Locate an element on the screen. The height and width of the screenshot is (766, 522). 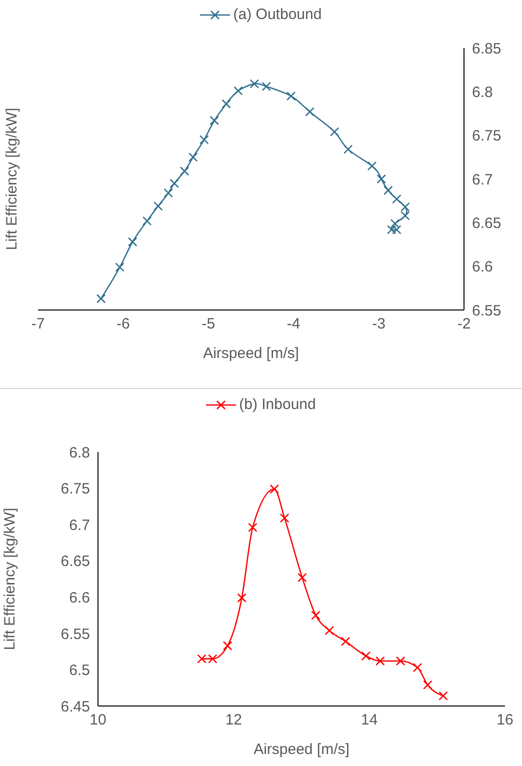
x-tick-label: 14 is located at coordinates (369, 720).